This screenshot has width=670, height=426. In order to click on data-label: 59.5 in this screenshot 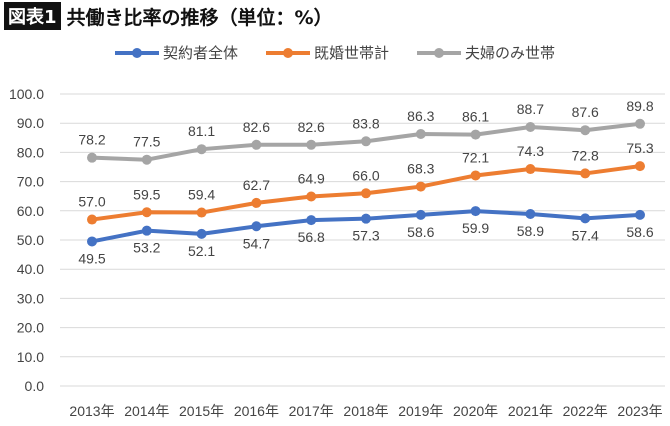, I will do `click(146, 194)`.